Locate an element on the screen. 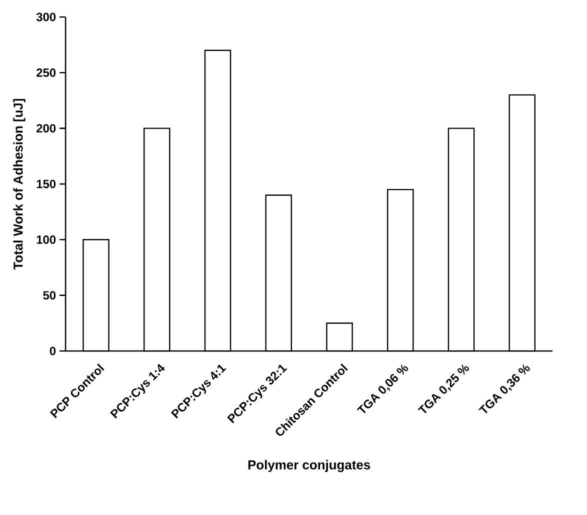  x-tick-label: TGA 0,36 % is located at coordinates (504, 389).